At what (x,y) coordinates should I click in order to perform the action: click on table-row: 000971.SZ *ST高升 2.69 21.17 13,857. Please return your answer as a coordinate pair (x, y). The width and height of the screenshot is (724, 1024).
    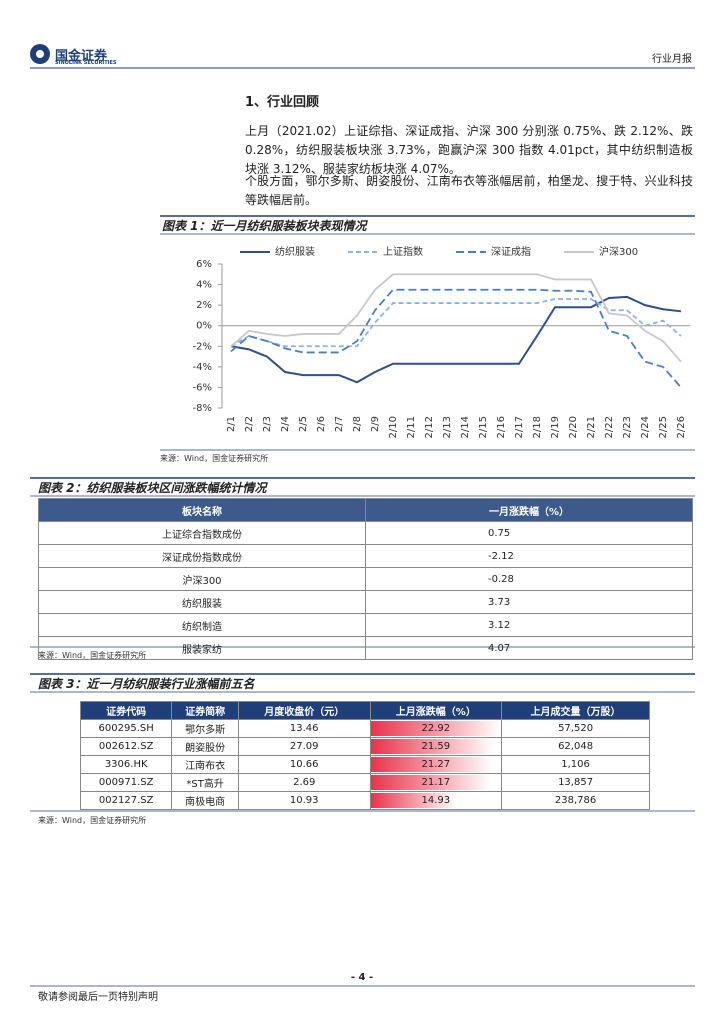
    Looking at the image, I should click on (364, 782).